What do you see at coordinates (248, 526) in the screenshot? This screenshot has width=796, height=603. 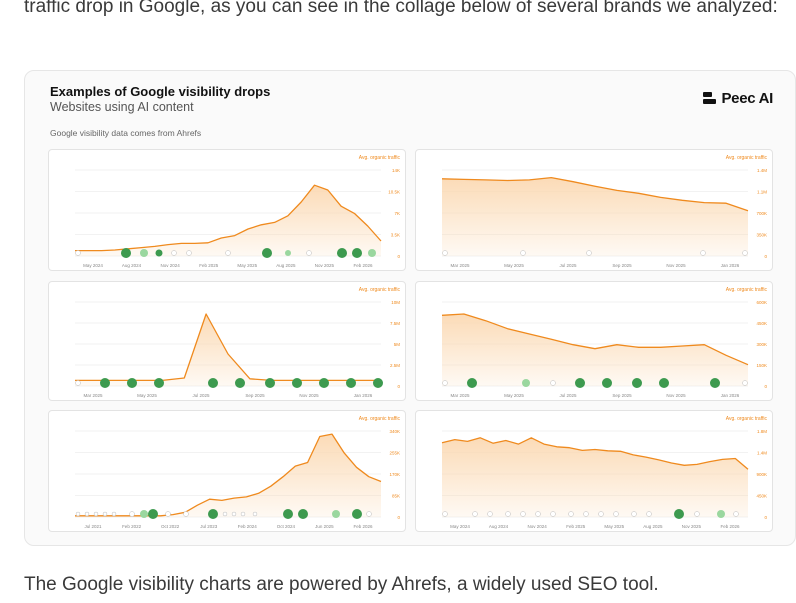 I see `x-tick-label: Feb 2024` at bounding box center [248, 526].